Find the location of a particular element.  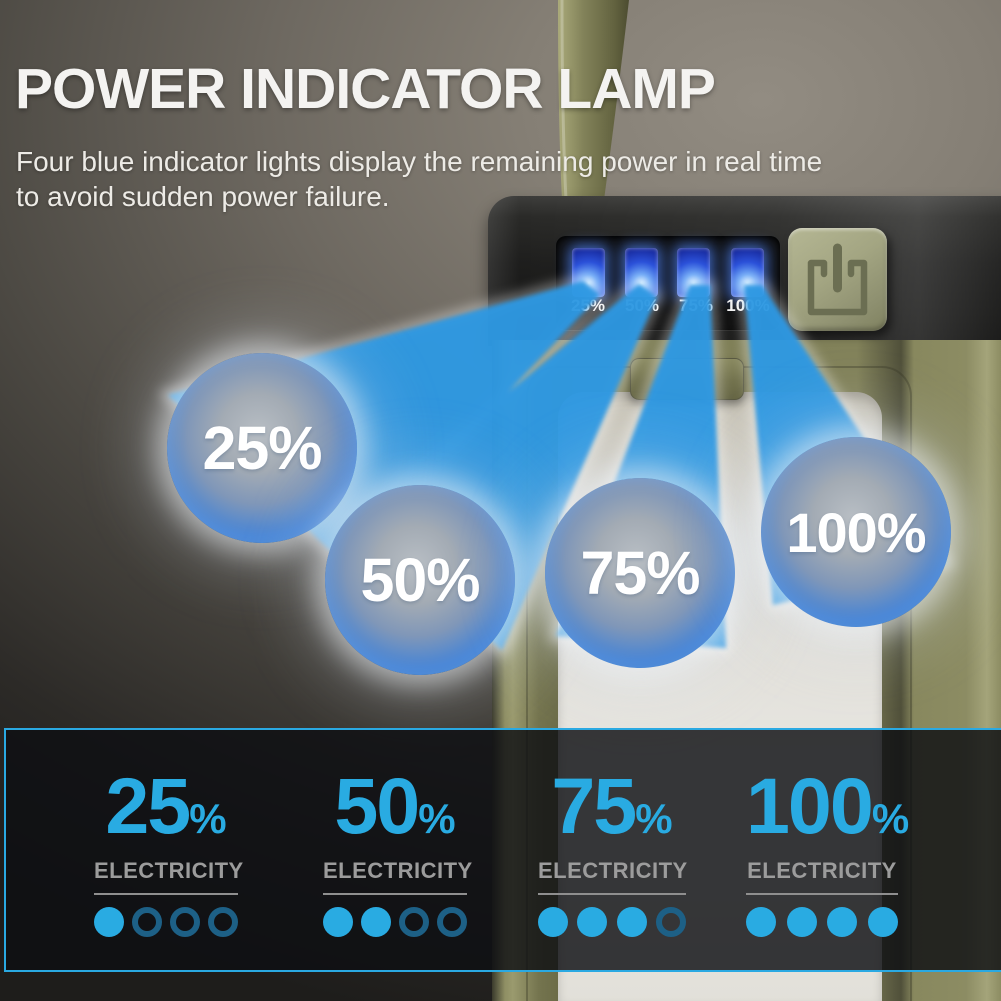

electricity-column-100: 100% ELECTRICITY is located at coordinates (828, 850).